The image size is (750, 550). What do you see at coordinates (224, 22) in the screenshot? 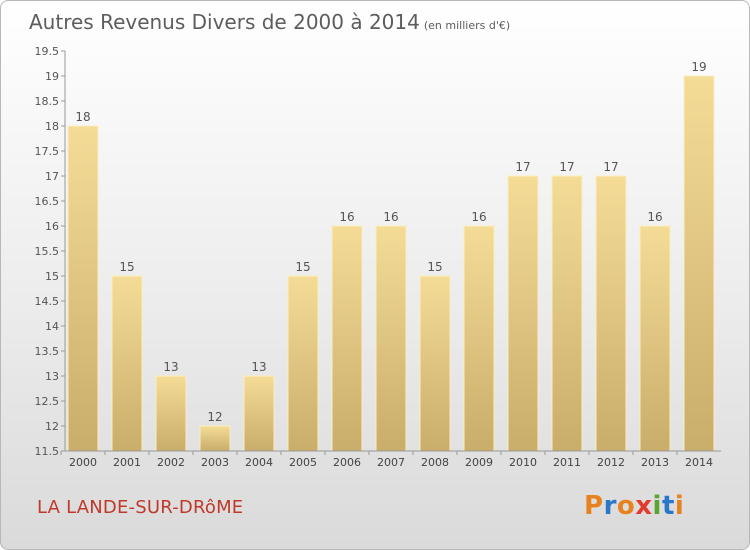
I see `chart-title-text: Autres Revenus Divers de 2000 à 2014` at bounding box center [224, 22].